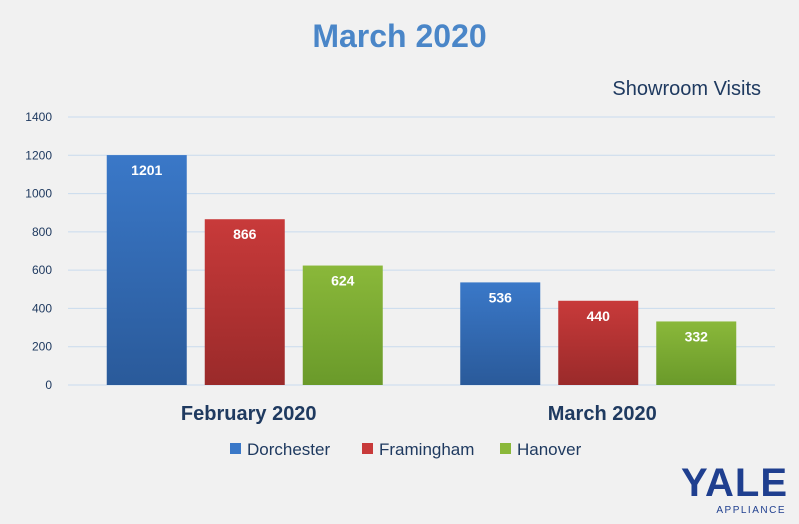  What do you see at coordinates (426, 449) in the screenshot?
I see `legend-label: Framingham` at bounding box center [426, 449].